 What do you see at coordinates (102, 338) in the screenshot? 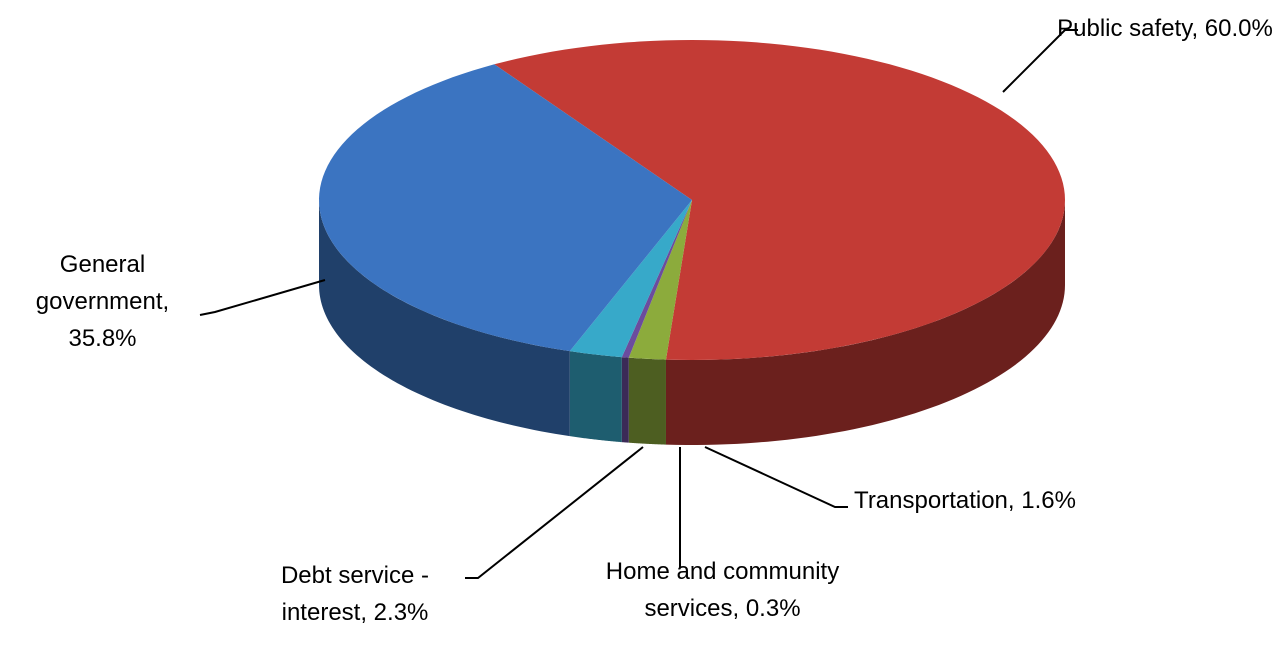
I see `value-label: 35.8%` at bounding box center [102, 338].